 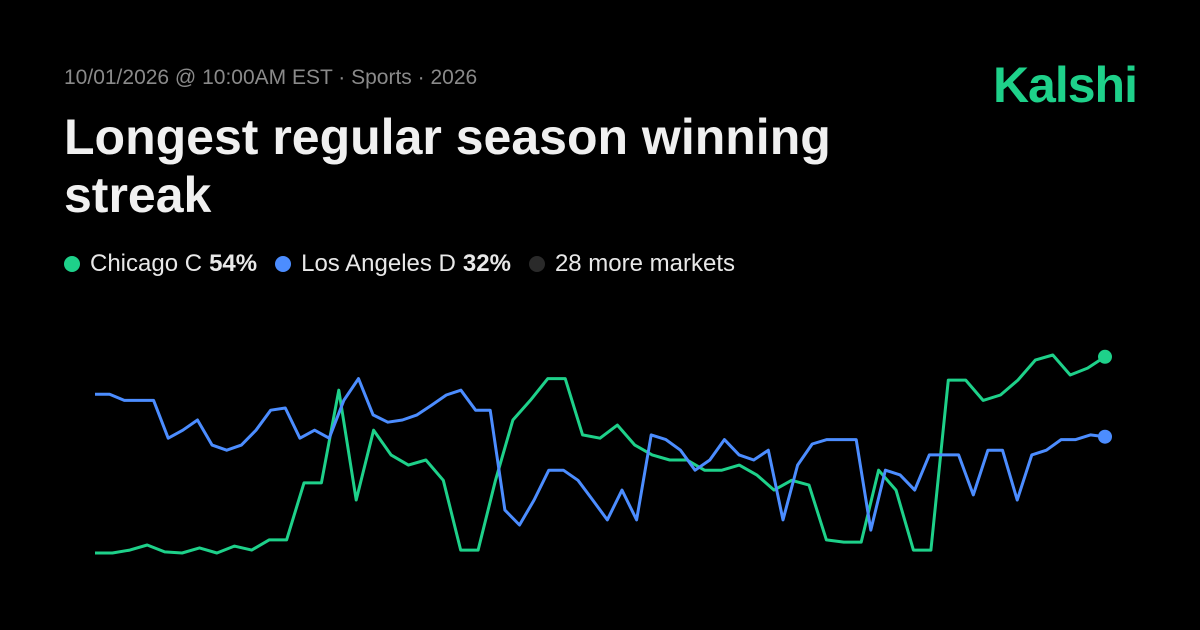 What do you see at coordinates (644, 263) in the screenshot?
I see `legend-more: 28 more markets` at bounding box center [644, 263].